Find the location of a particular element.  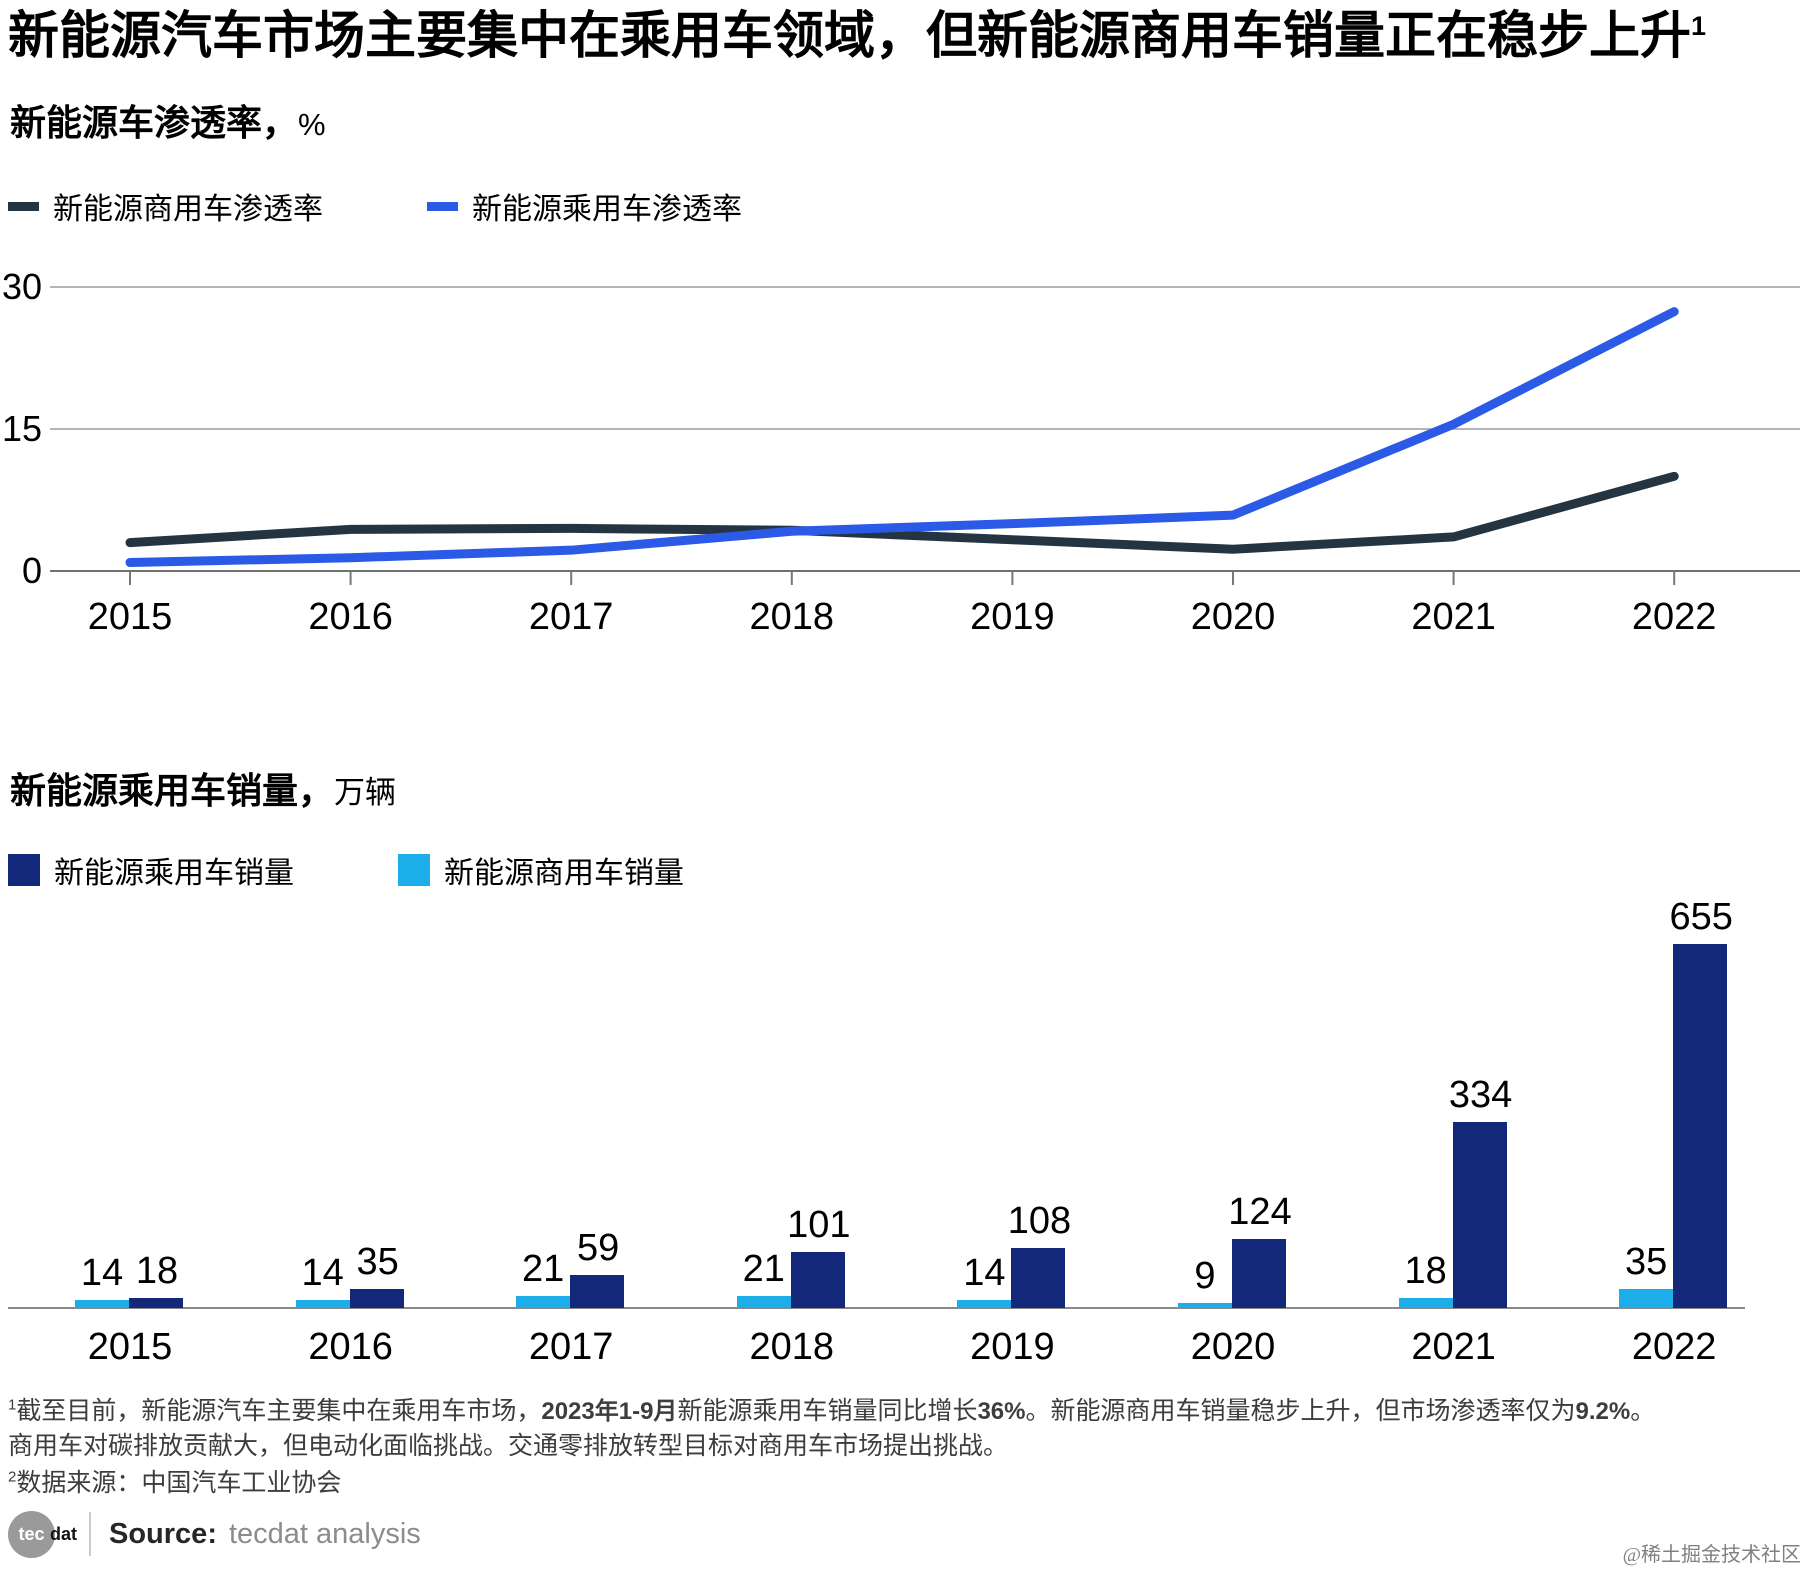

footnote-text: 2023年1-9月 is located at coordinates (609, 1411).